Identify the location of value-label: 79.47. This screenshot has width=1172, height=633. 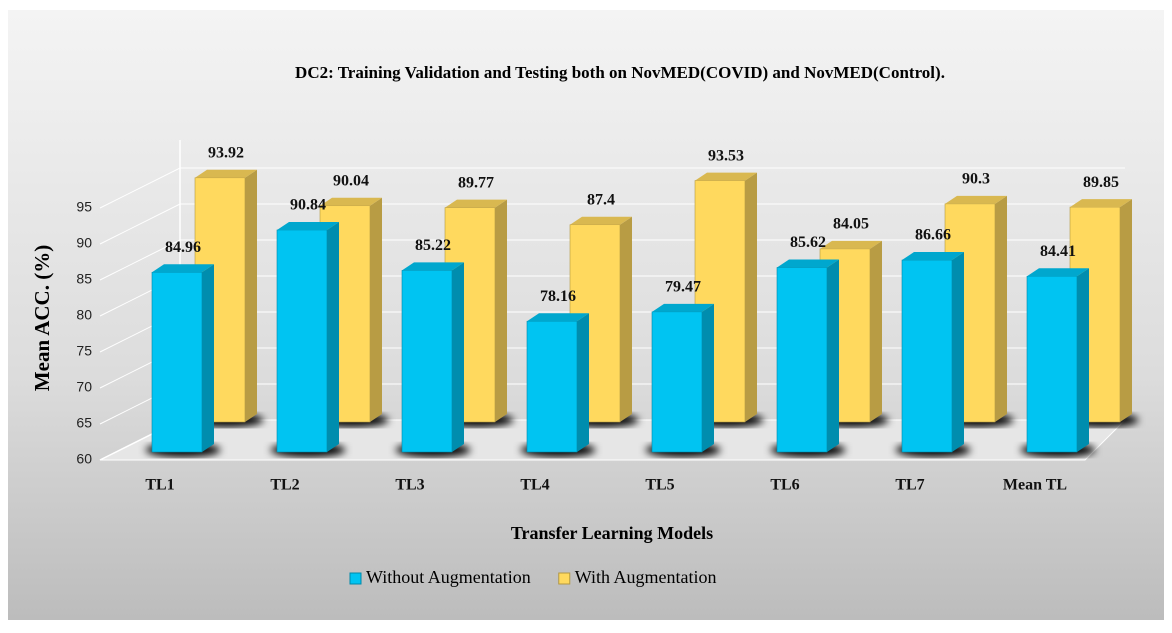
(683, 286).